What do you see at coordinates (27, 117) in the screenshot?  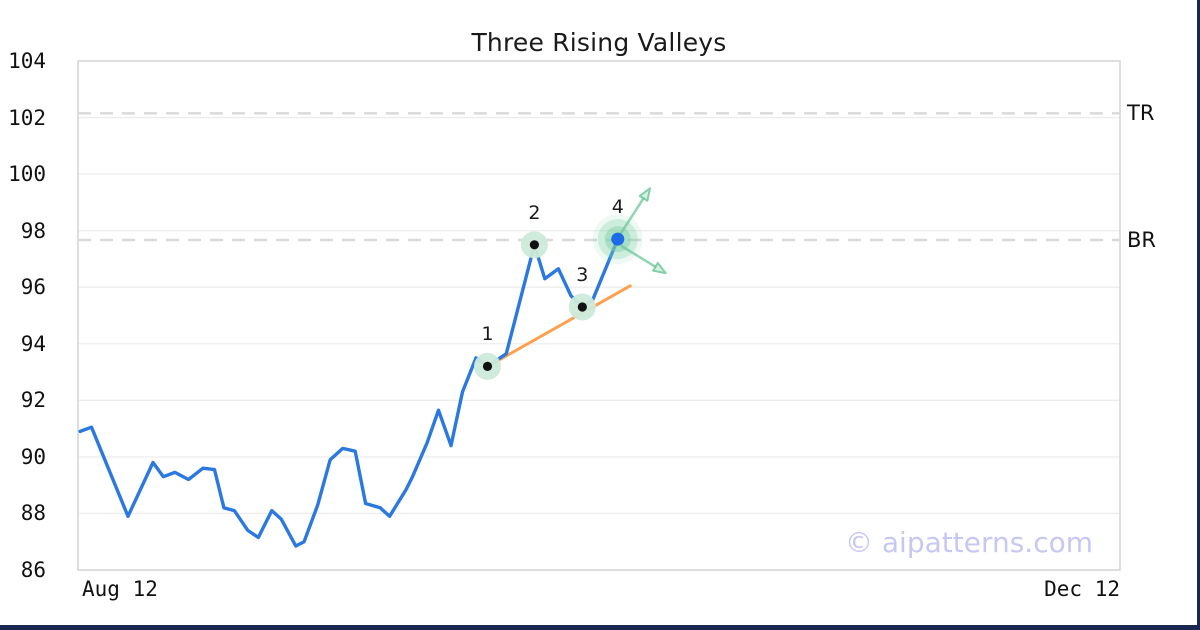 I see `y-tick-label-102: 102` at bounding box center [27, 117].